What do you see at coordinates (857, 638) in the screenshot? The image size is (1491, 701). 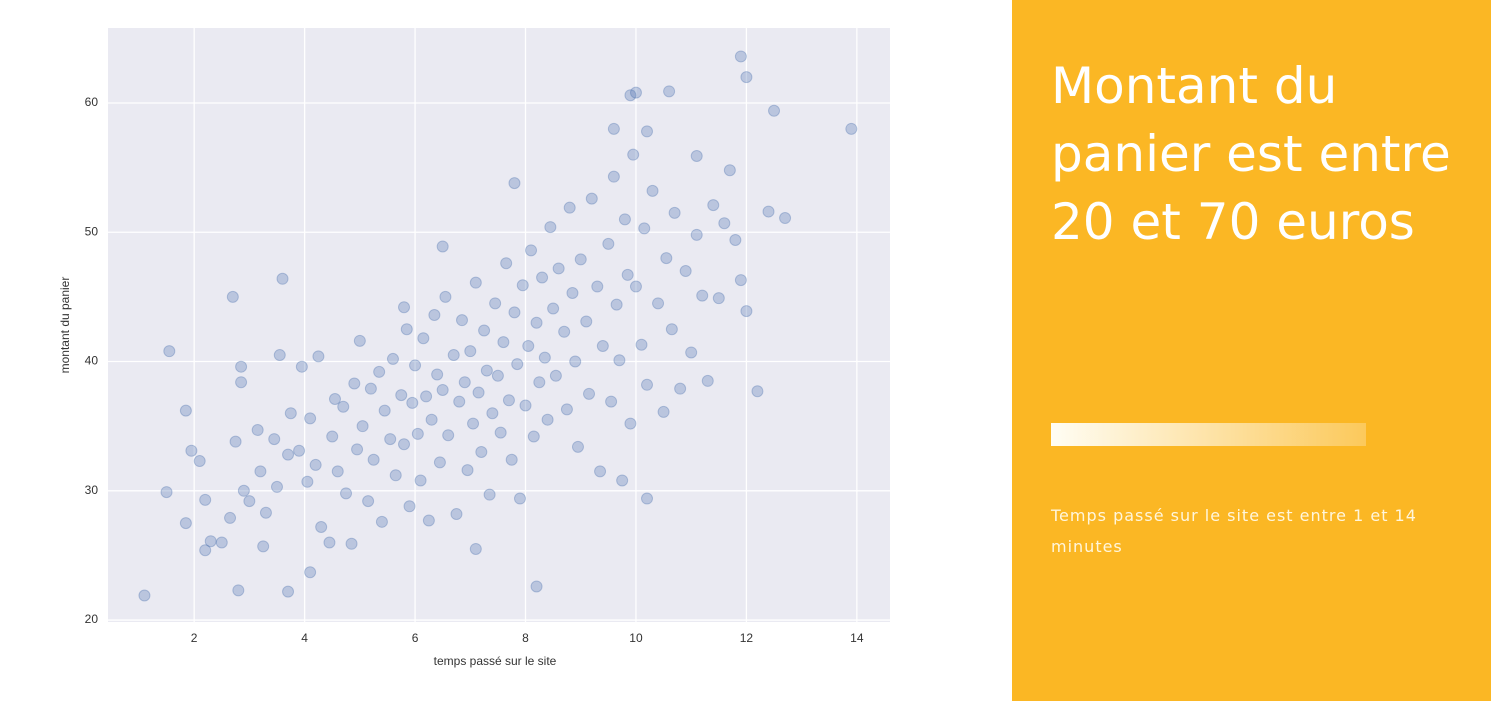 I see `x-tick-label: 14` at bounding box center [857, 638].